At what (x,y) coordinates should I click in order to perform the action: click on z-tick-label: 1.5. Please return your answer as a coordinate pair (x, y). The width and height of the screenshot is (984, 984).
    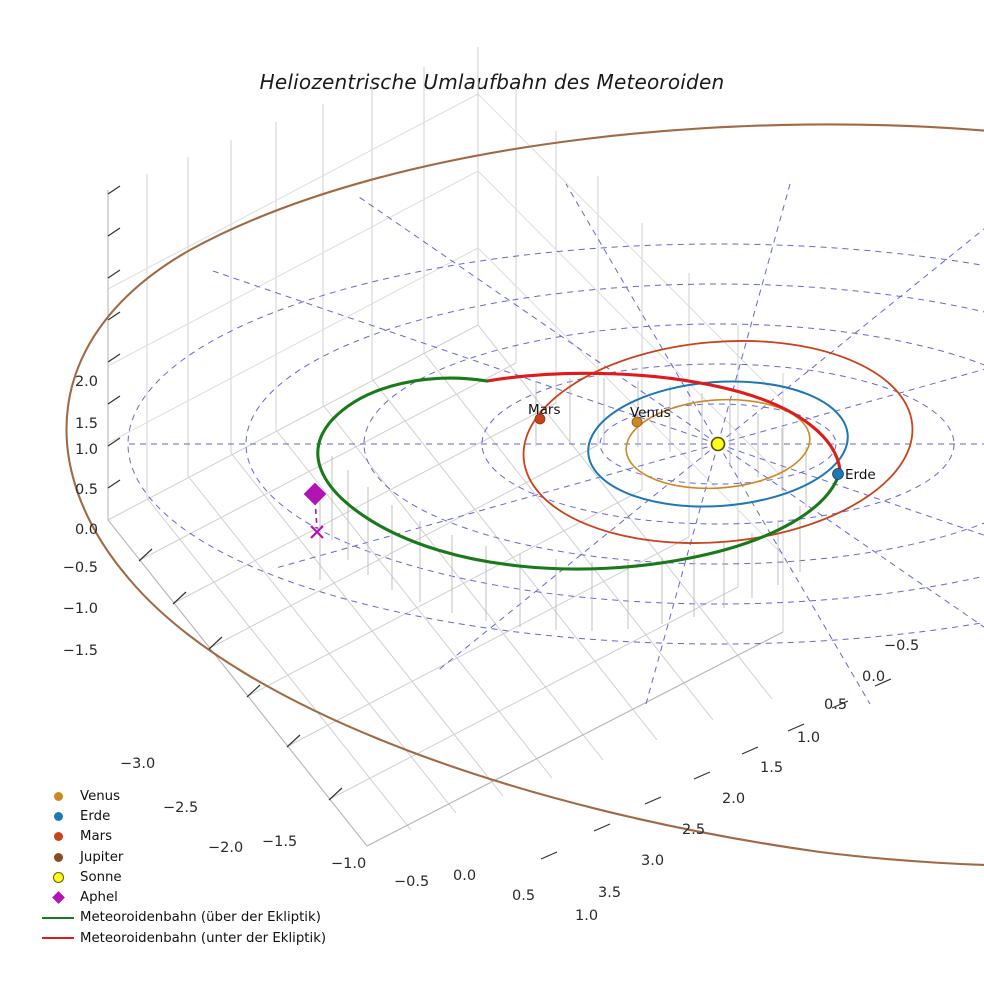
    Looking at the image, I should click on (86, 424).